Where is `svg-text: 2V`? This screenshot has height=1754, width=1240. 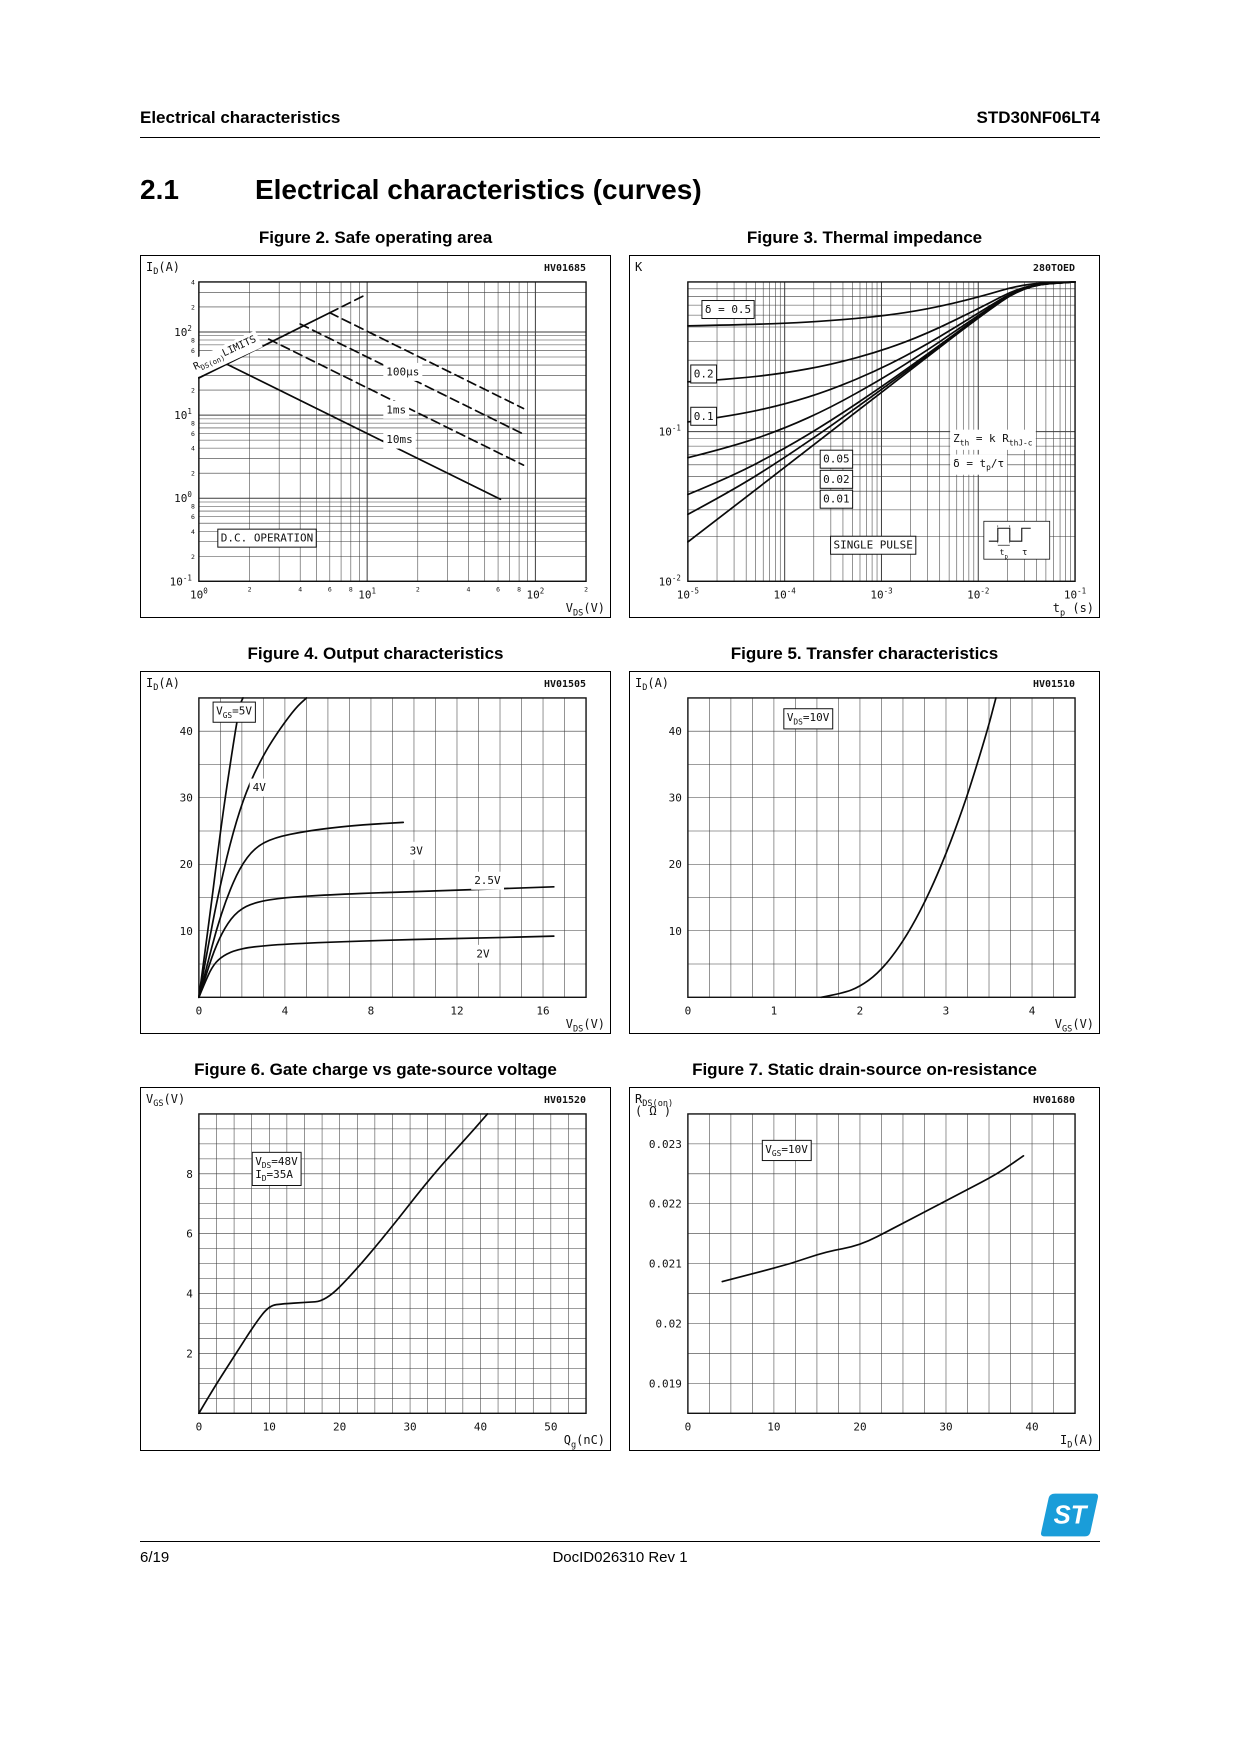 svg-text: 2V is located at coordinates (483, 954).